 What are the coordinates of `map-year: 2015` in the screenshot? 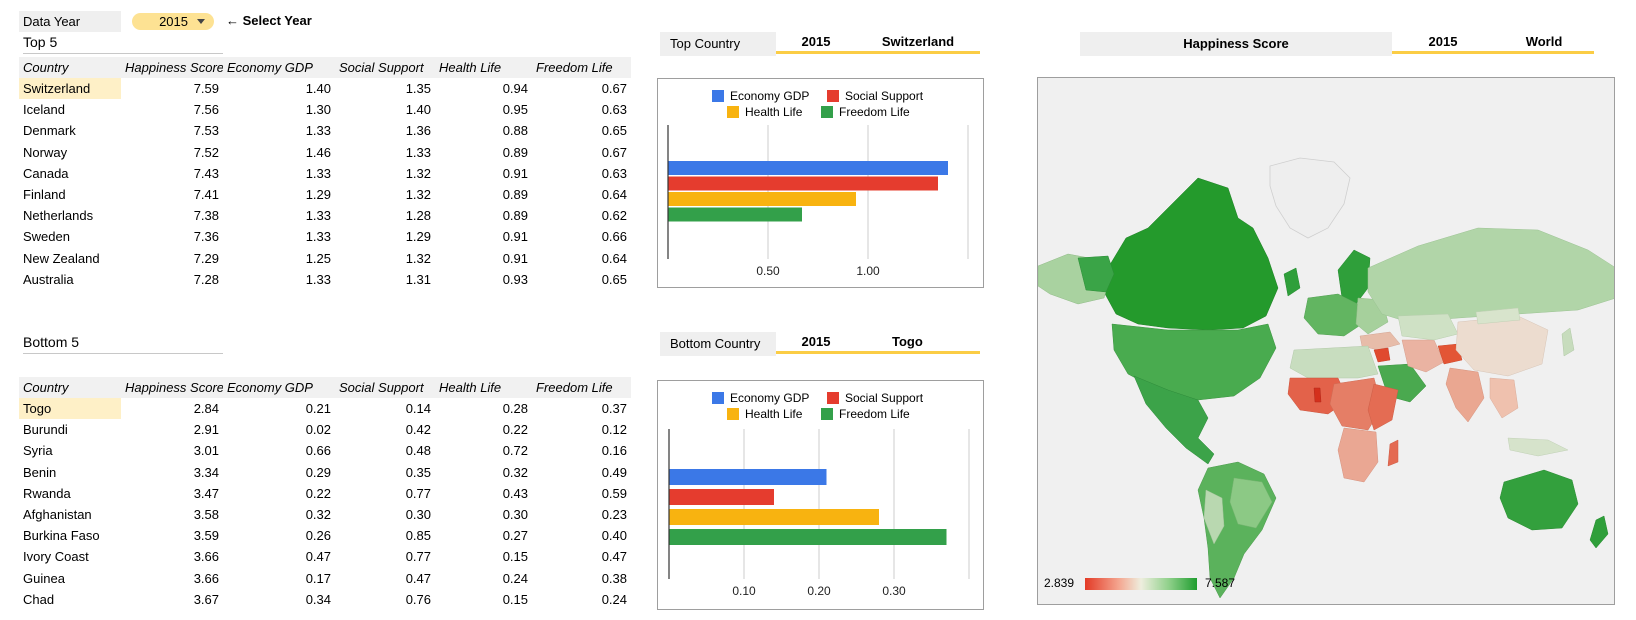 It's located at (1443, 43).